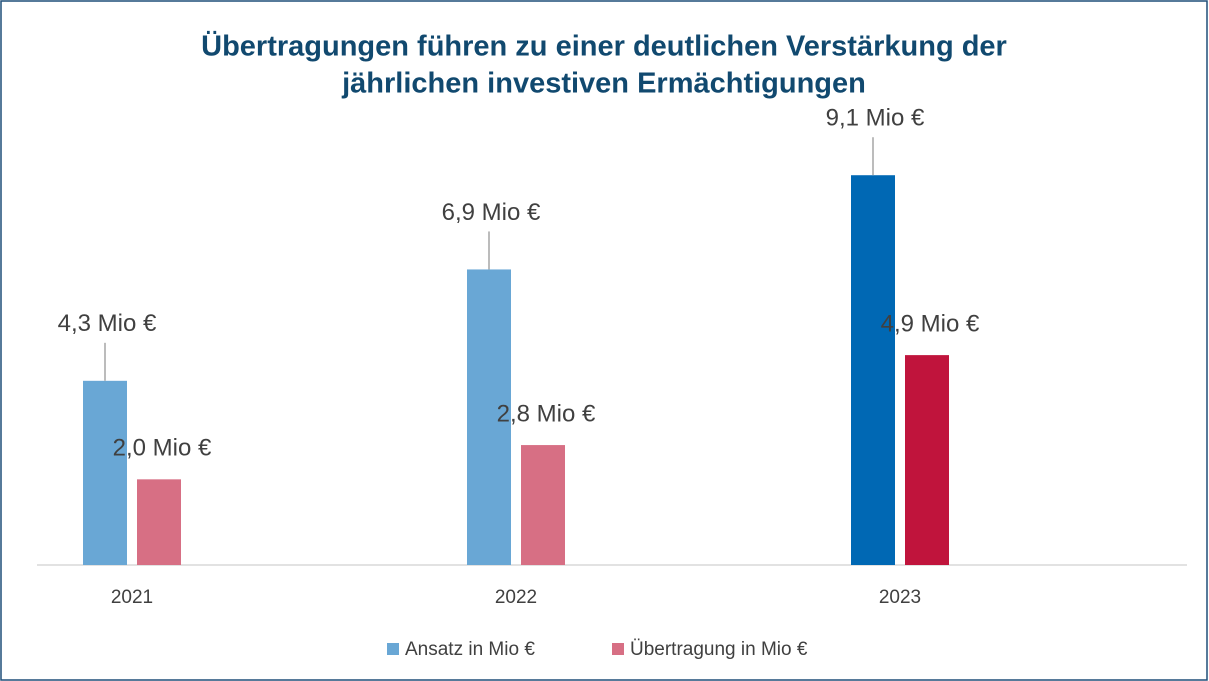 The width and height of the screenshot is (1209, 681). I want to click on data-label: 4,3 Mio €, so click(107, 323).